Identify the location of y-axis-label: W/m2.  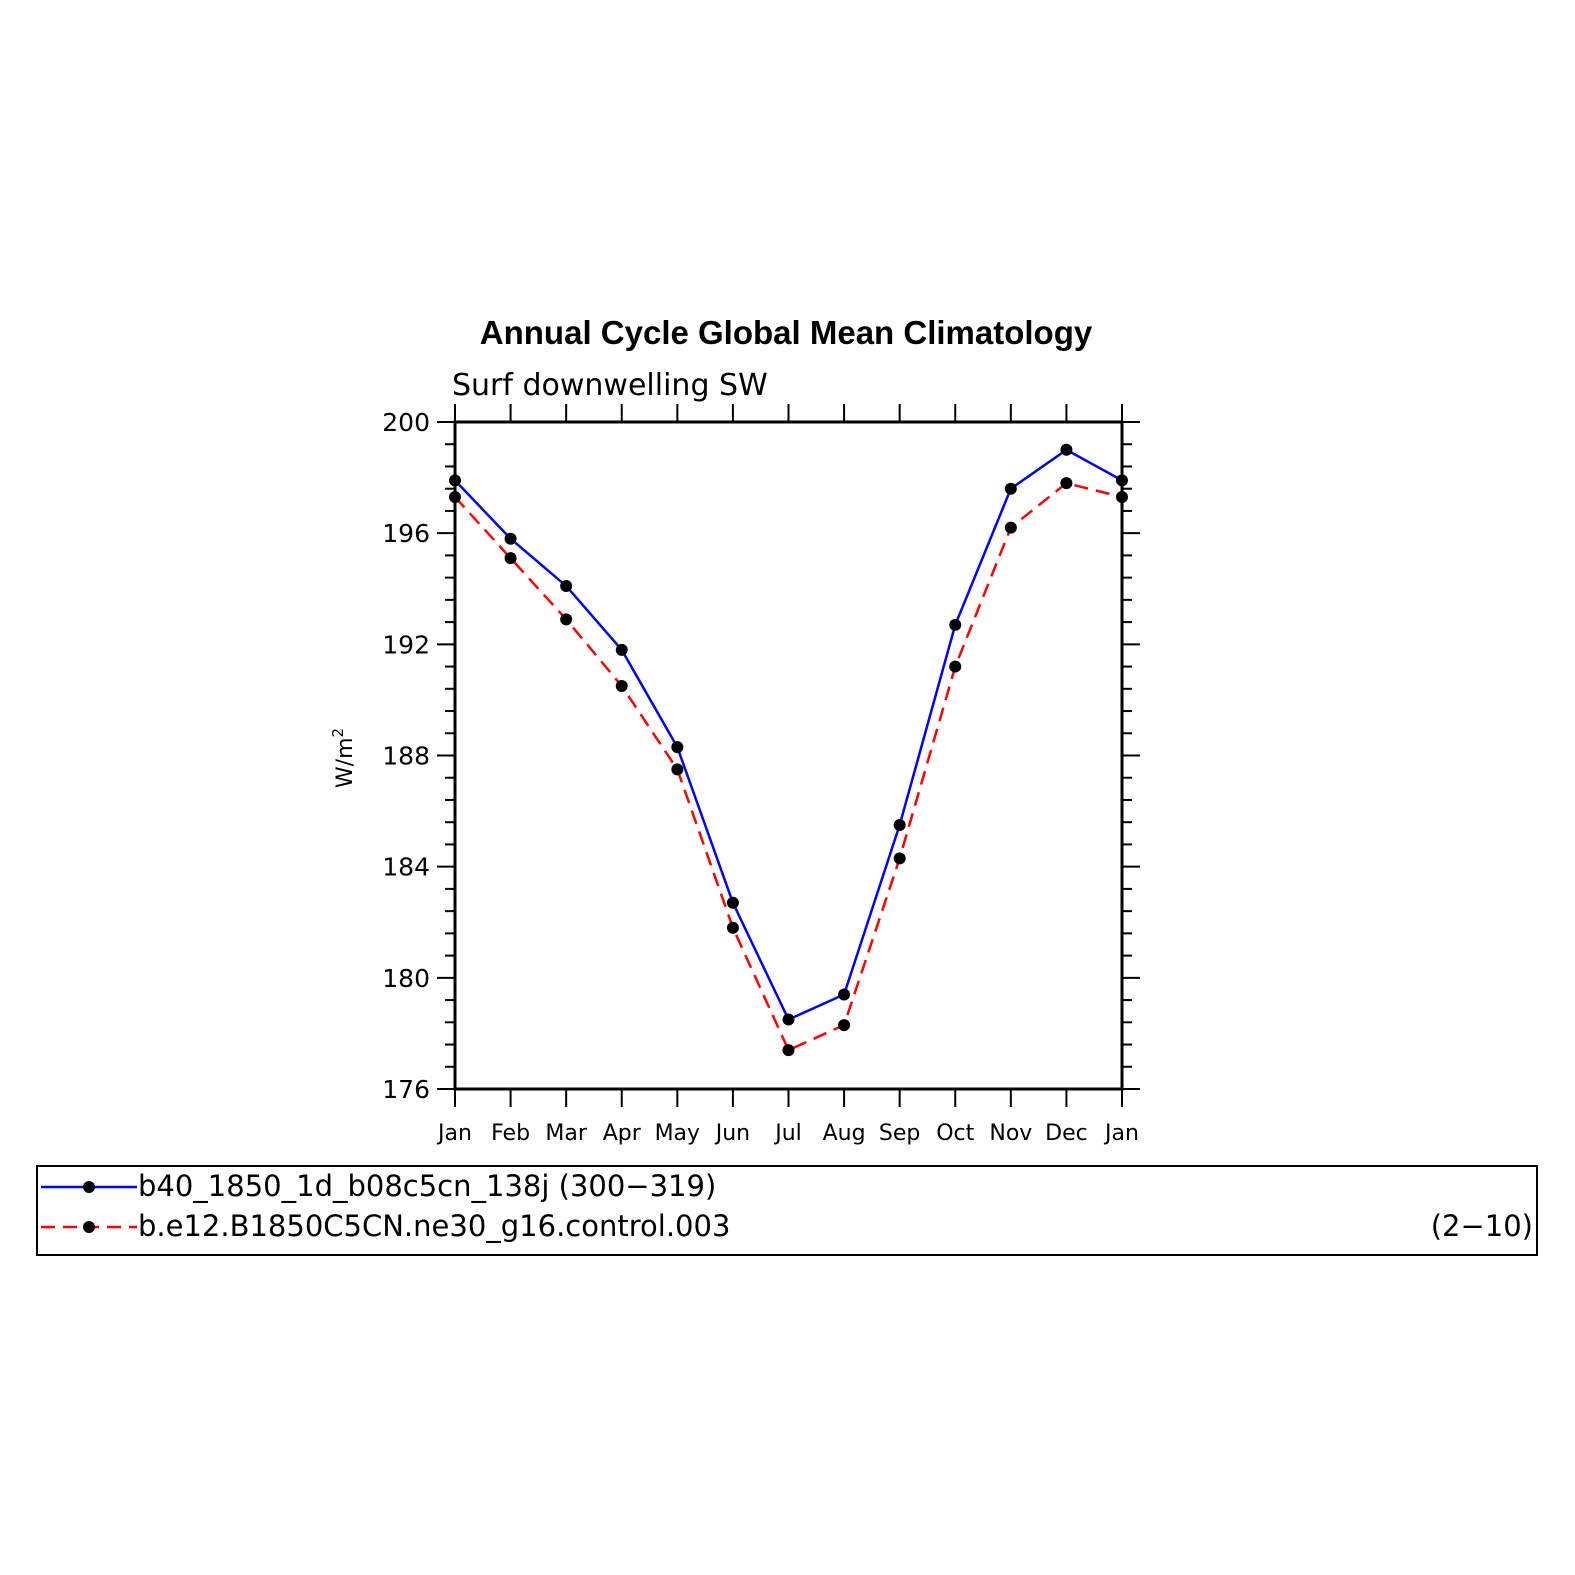
(343, 758).